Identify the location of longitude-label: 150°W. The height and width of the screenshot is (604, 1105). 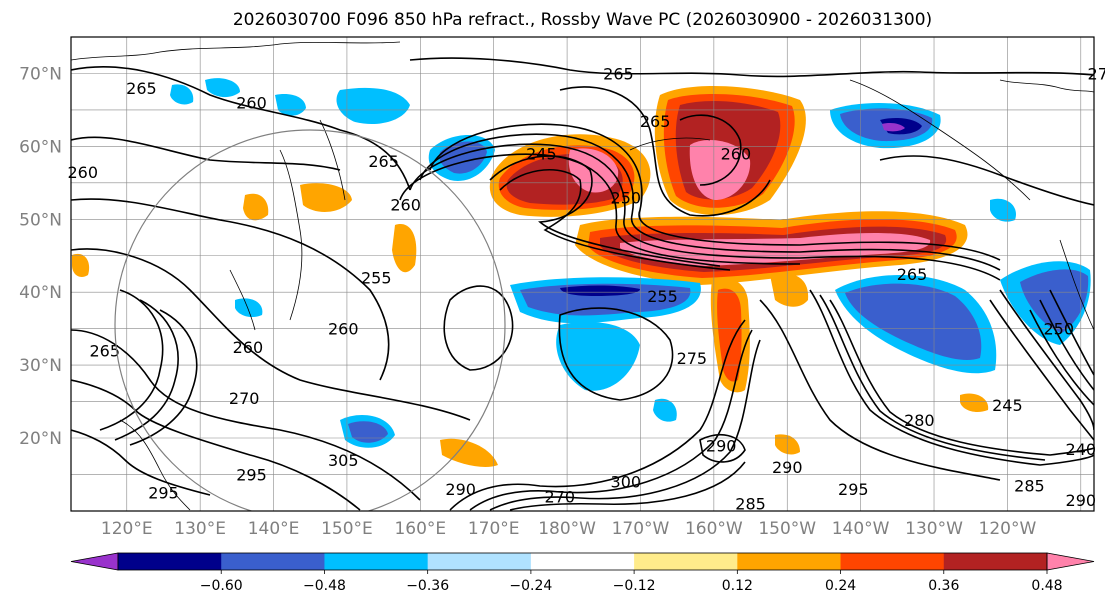
(787, 529).